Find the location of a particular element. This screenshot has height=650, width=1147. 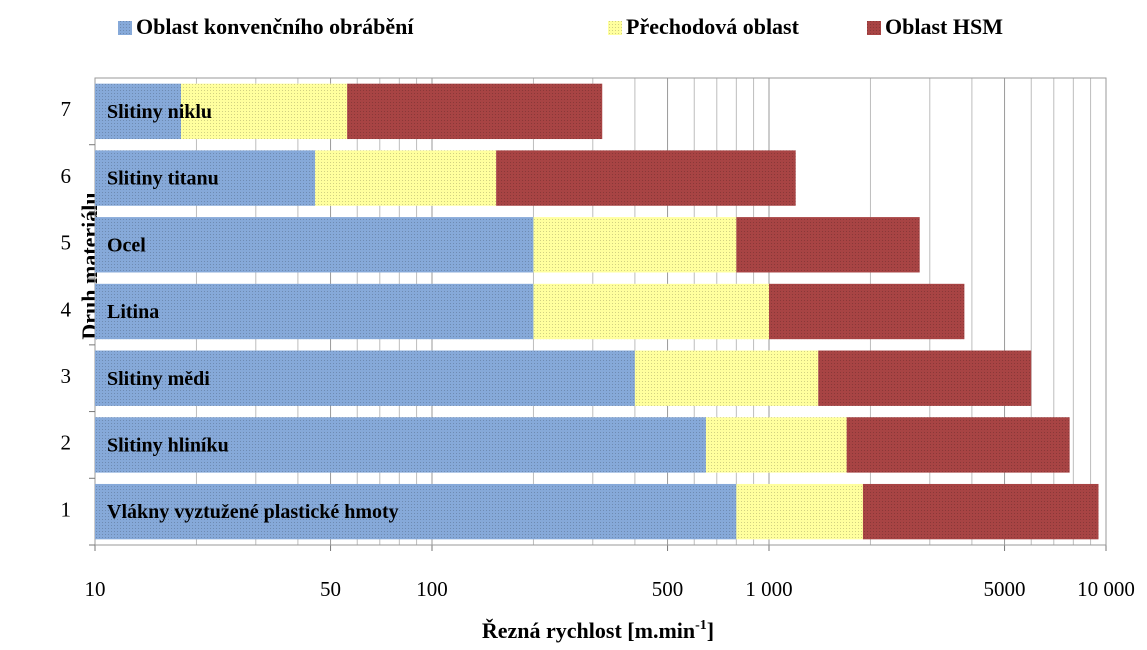

bar-label: Vlákny vyztužené plastické hmoty is located at coordinates (253, 512).